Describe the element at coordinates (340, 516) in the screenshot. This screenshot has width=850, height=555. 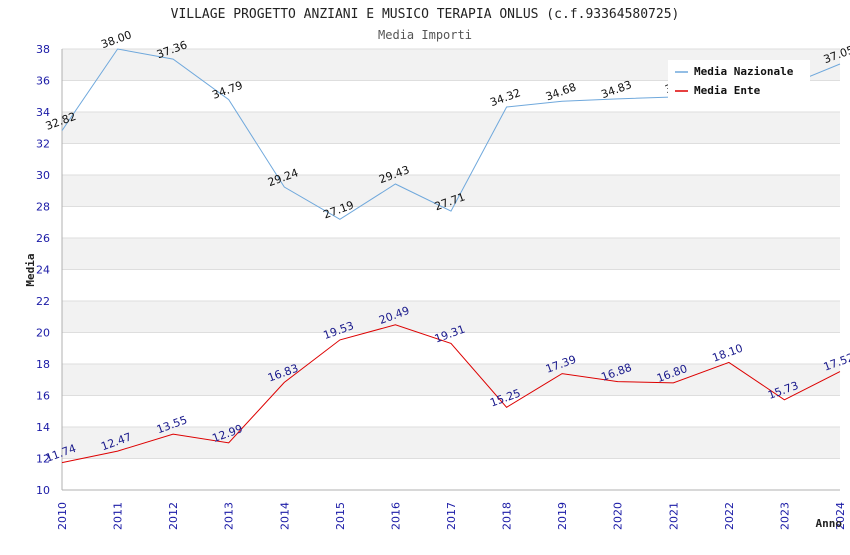
I see `x-tick-label: 2015` at that location.